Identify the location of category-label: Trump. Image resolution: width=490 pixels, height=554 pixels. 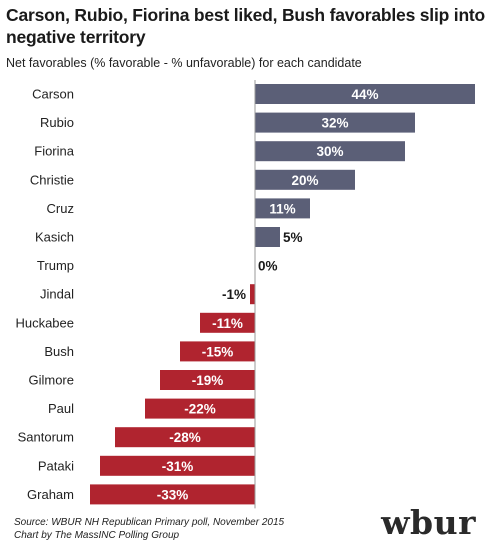
(55, 265).